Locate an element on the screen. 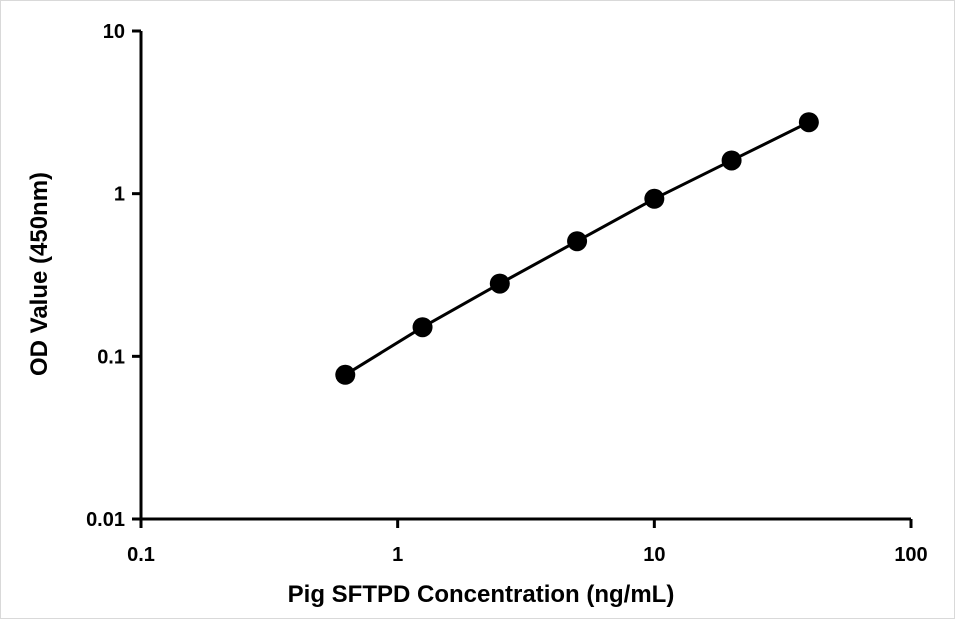 The height and width of the screenshot is (620, 955). x-tick-label: 10 is located at coordinates (654, 555).